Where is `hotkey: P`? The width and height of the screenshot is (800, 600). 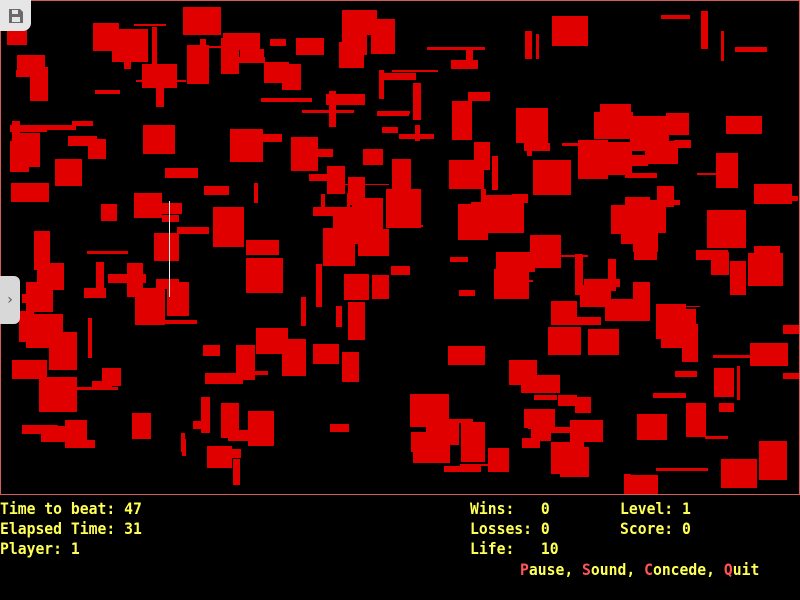
hotkey: P is located at coordinates (524, 569).